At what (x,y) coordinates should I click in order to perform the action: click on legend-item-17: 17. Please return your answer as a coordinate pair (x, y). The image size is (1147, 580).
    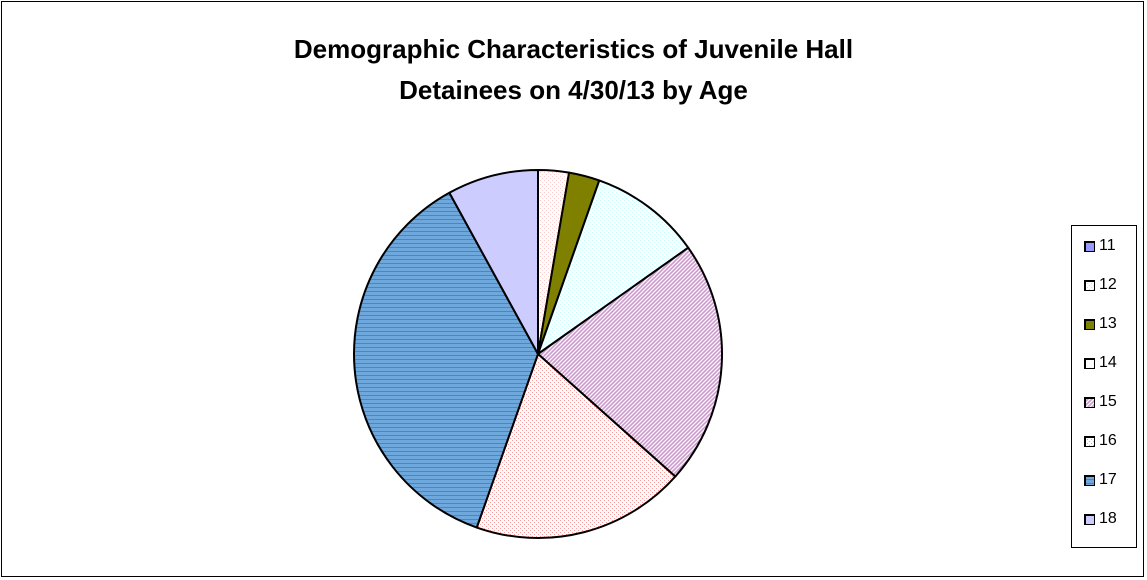
    Looking at the image, I should click on (1100, 480).